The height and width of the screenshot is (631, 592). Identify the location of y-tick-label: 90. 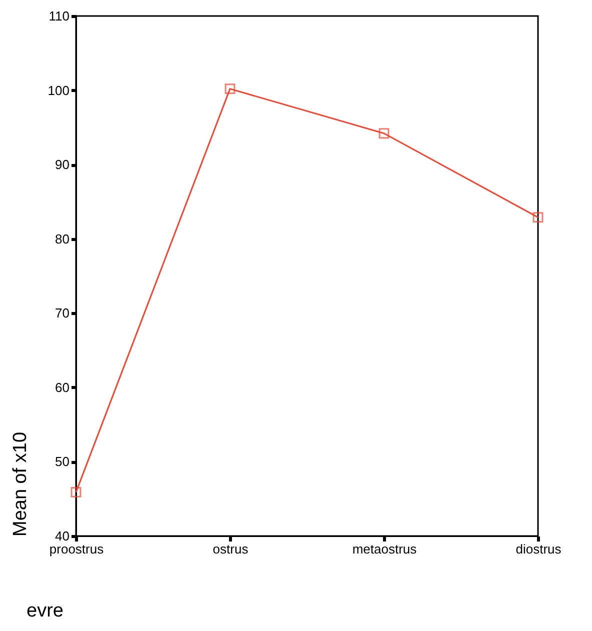
(62, 164).